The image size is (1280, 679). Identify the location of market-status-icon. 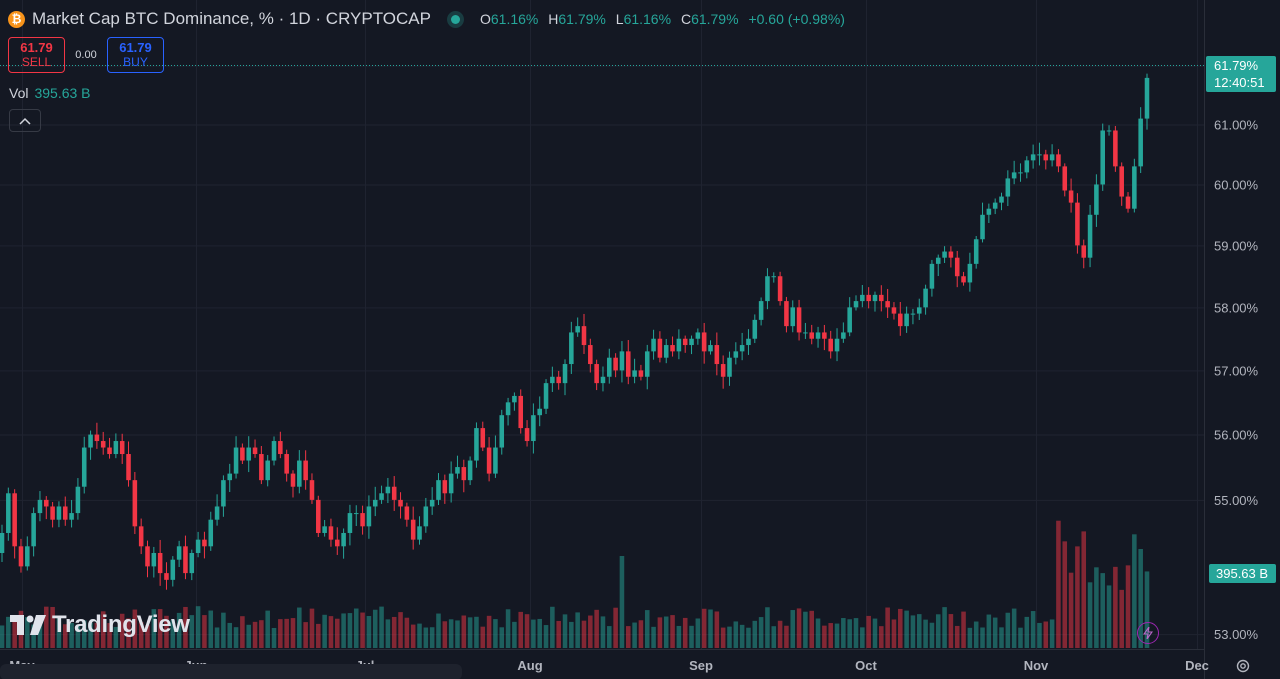
(455, 19).